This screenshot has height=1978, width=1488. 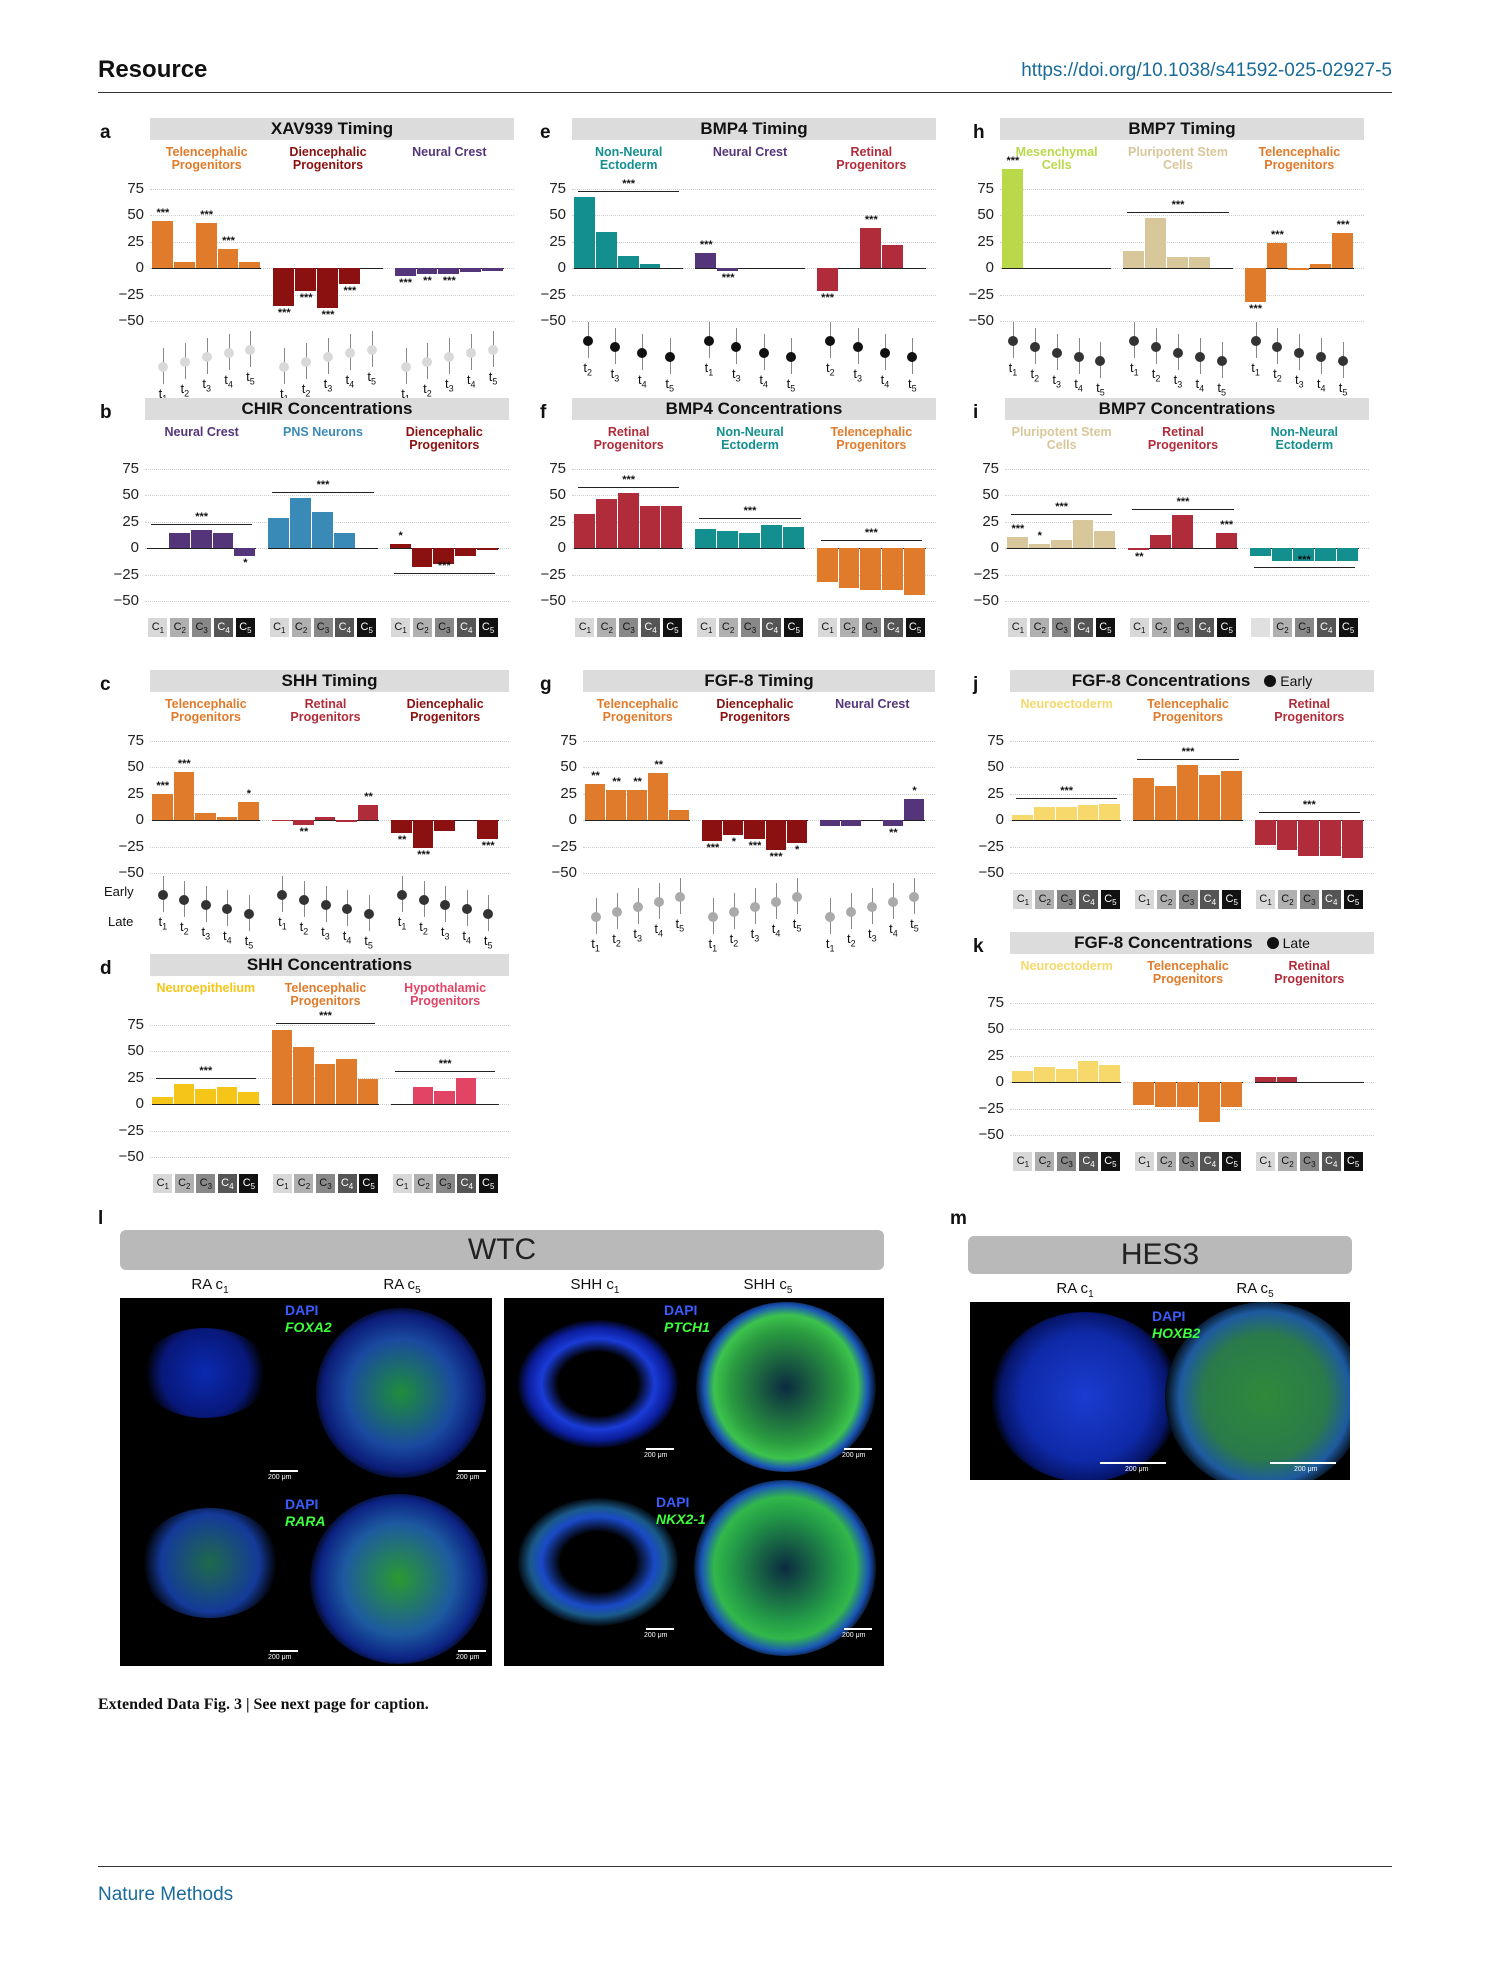 What do you see at coordinates (206, 988) in the screenshot?
I see `facet-label: Neuroepithelium` at bounding box center [206, 988].